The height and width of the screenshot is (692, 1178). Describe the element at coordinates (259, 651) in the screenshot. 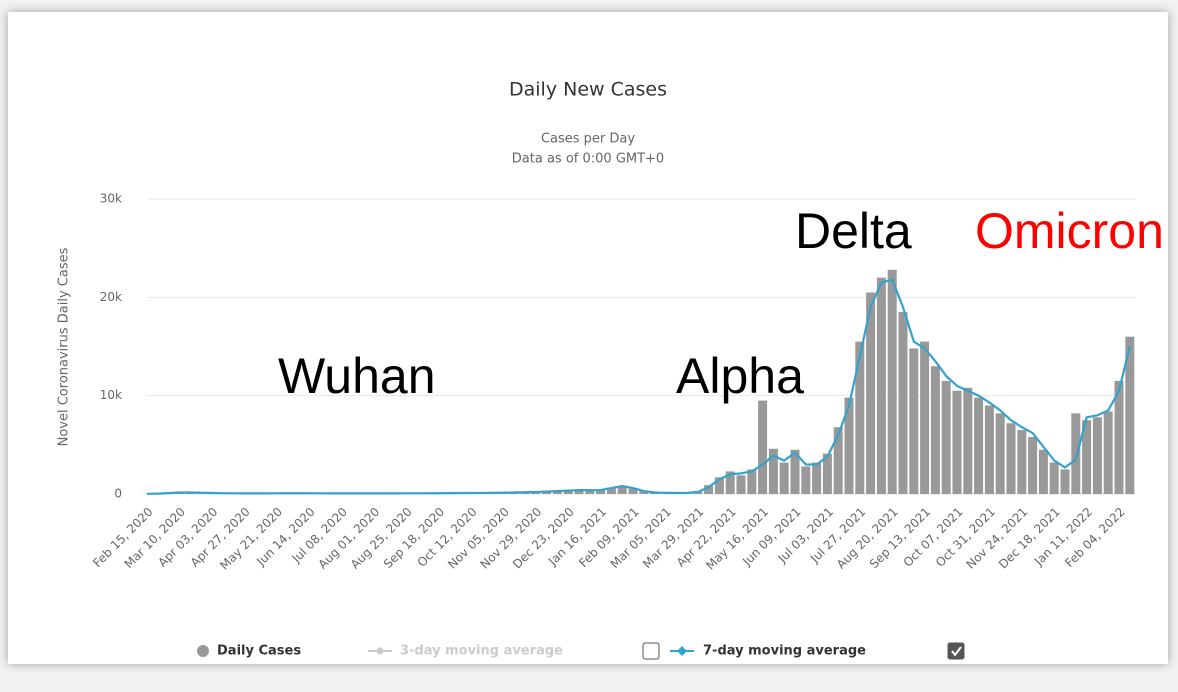

I see `legend-label: Daily Cases` at that location.